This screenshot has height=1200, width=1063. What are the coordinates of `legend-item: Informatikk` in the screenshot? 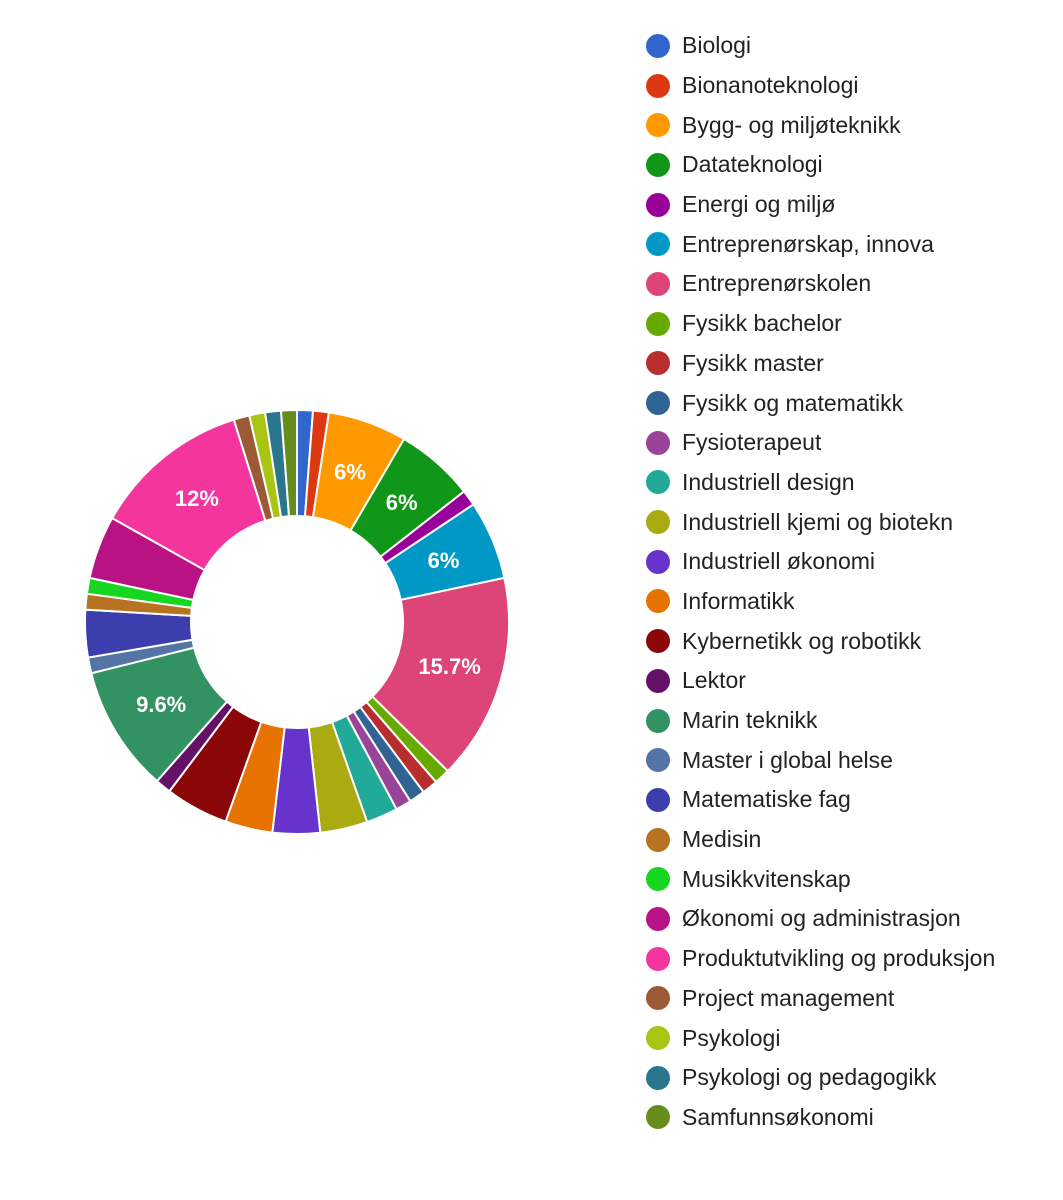 It's located at (854, 602).